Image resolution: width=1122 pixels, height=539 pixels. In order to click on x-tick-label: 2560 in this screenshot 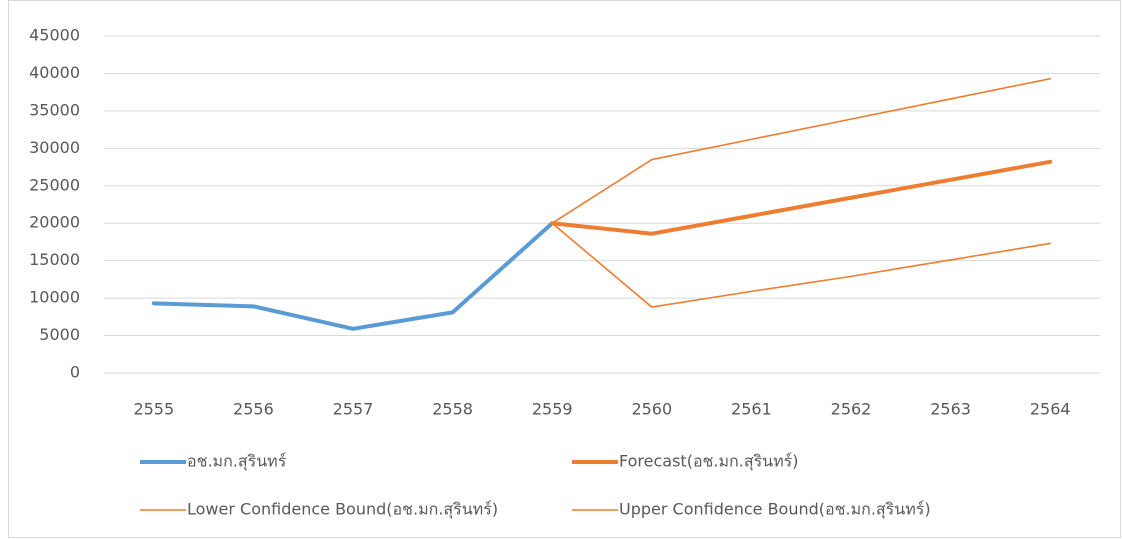, I will do `click(651, 409)`.